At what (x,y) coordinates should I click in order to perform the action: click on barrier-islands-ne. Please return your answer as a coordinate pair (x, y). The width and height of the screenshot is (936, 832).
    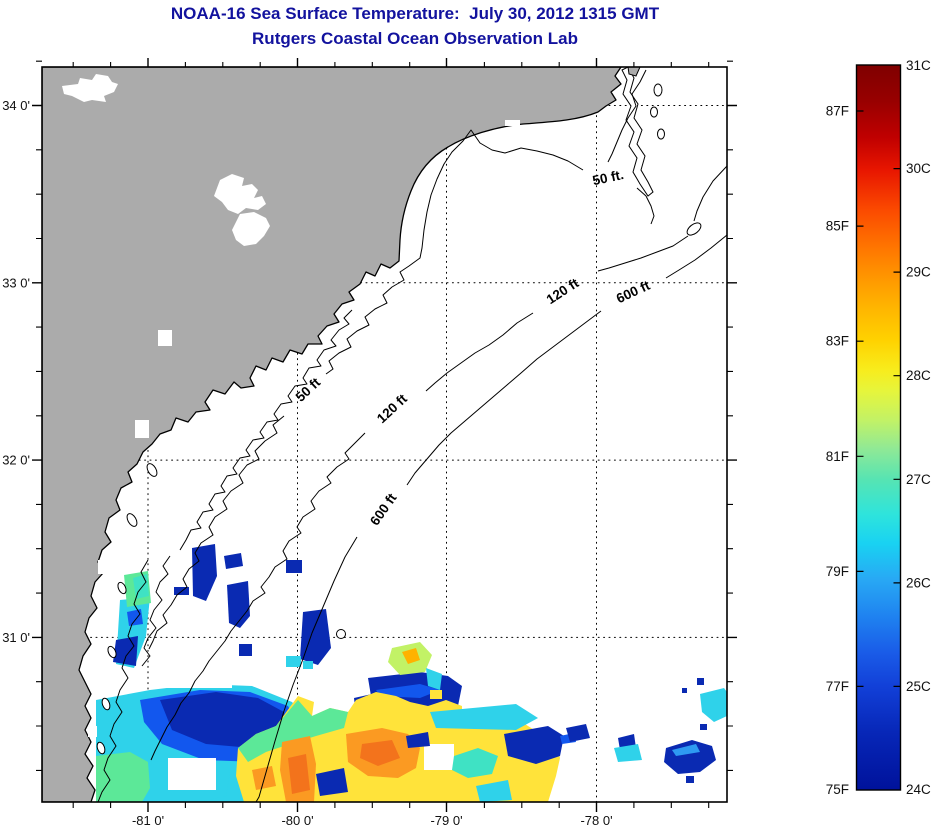
    Looking at the image, I should click on (643, 132).